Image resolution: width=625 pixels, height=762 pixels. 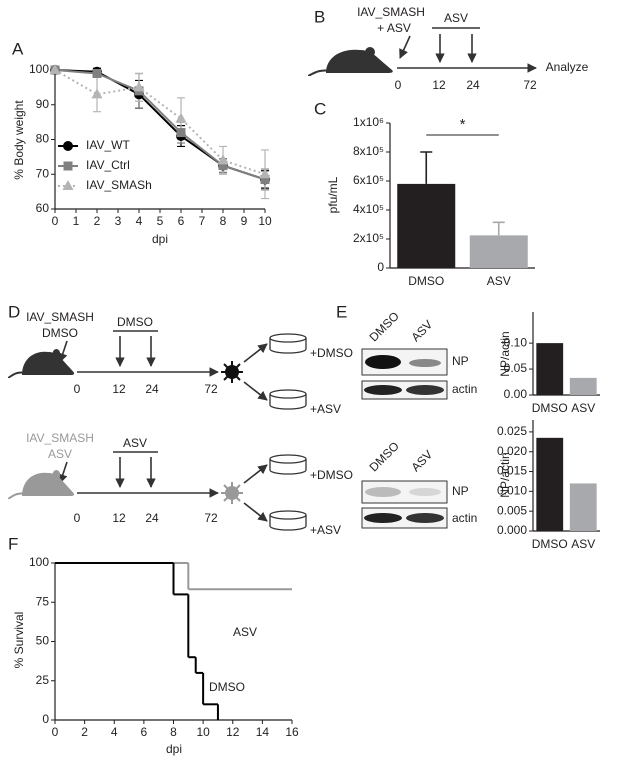 I want to click on y-tick-label: 0.000, so click(x=512, y=530).